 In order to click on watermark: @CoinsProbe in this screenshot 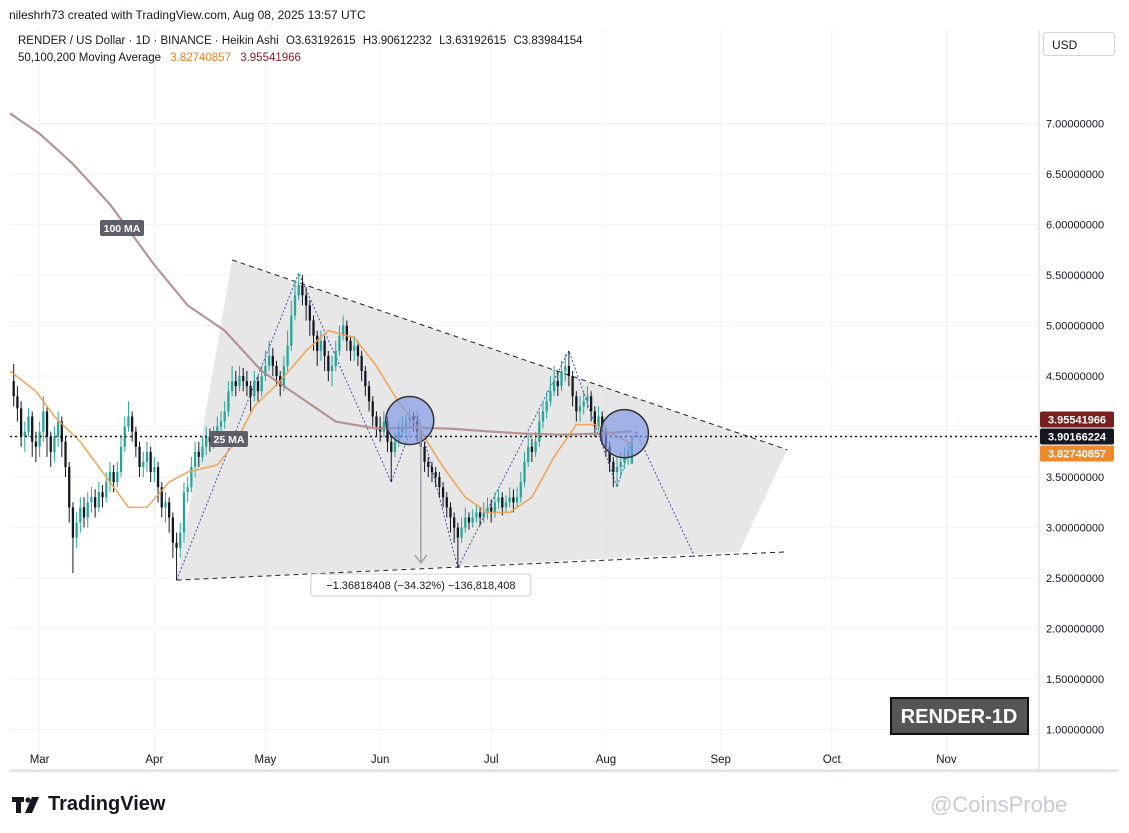, I will do `click(999, 804)`.